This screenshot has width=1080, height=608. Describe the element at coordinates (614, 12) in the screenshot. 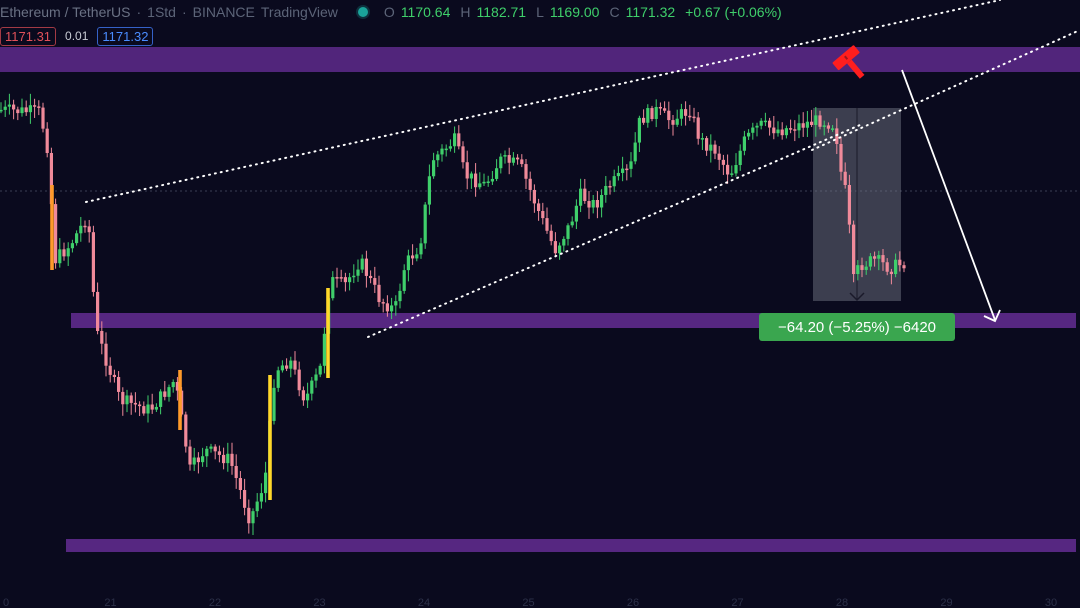

I see `close-label: C` at that location.